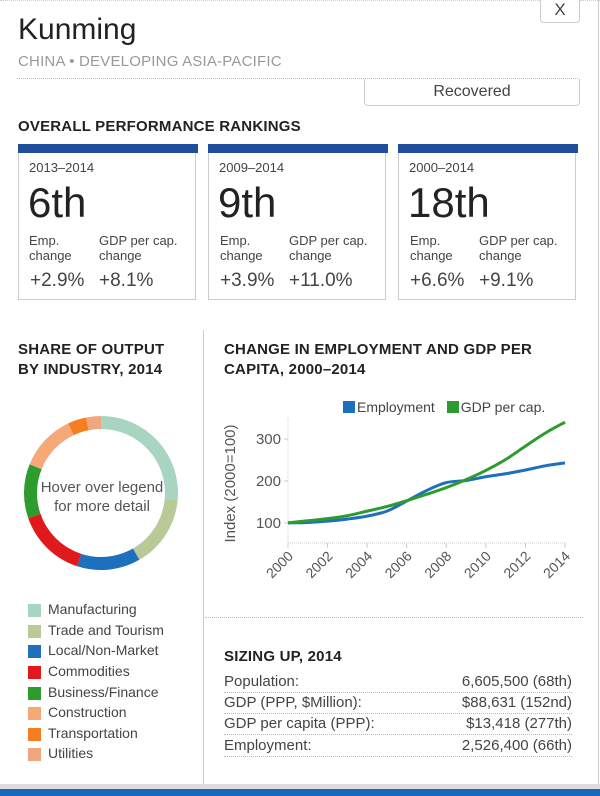  What do you see at coordinates (268, 439) in the screenshot?
I see `y-tick-label: 300` at bounding box center [268, 439].